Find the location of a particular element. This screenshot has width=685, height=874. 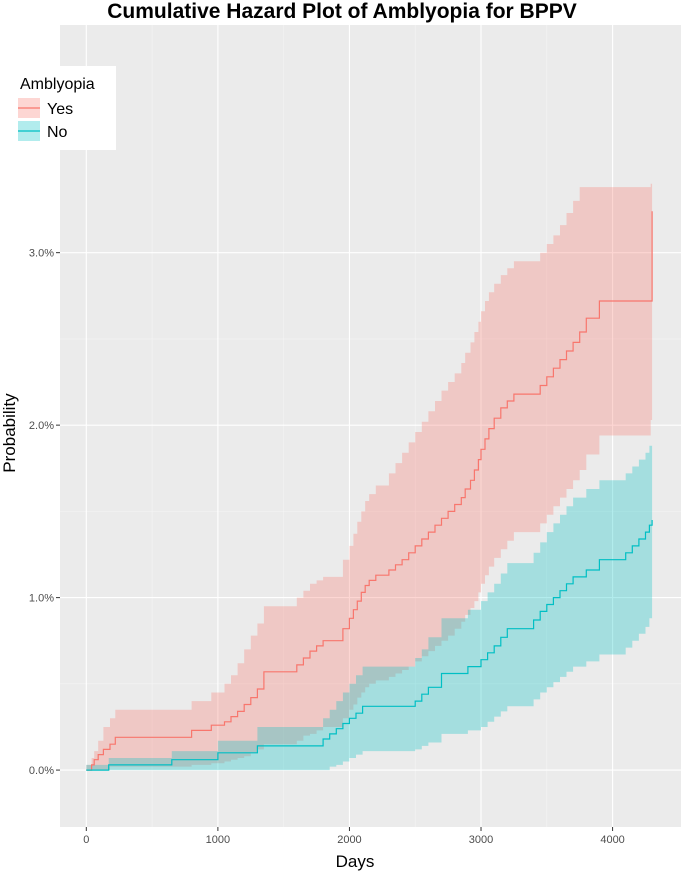

x-tick-label: 2000 is located at coordinates (349, 840).